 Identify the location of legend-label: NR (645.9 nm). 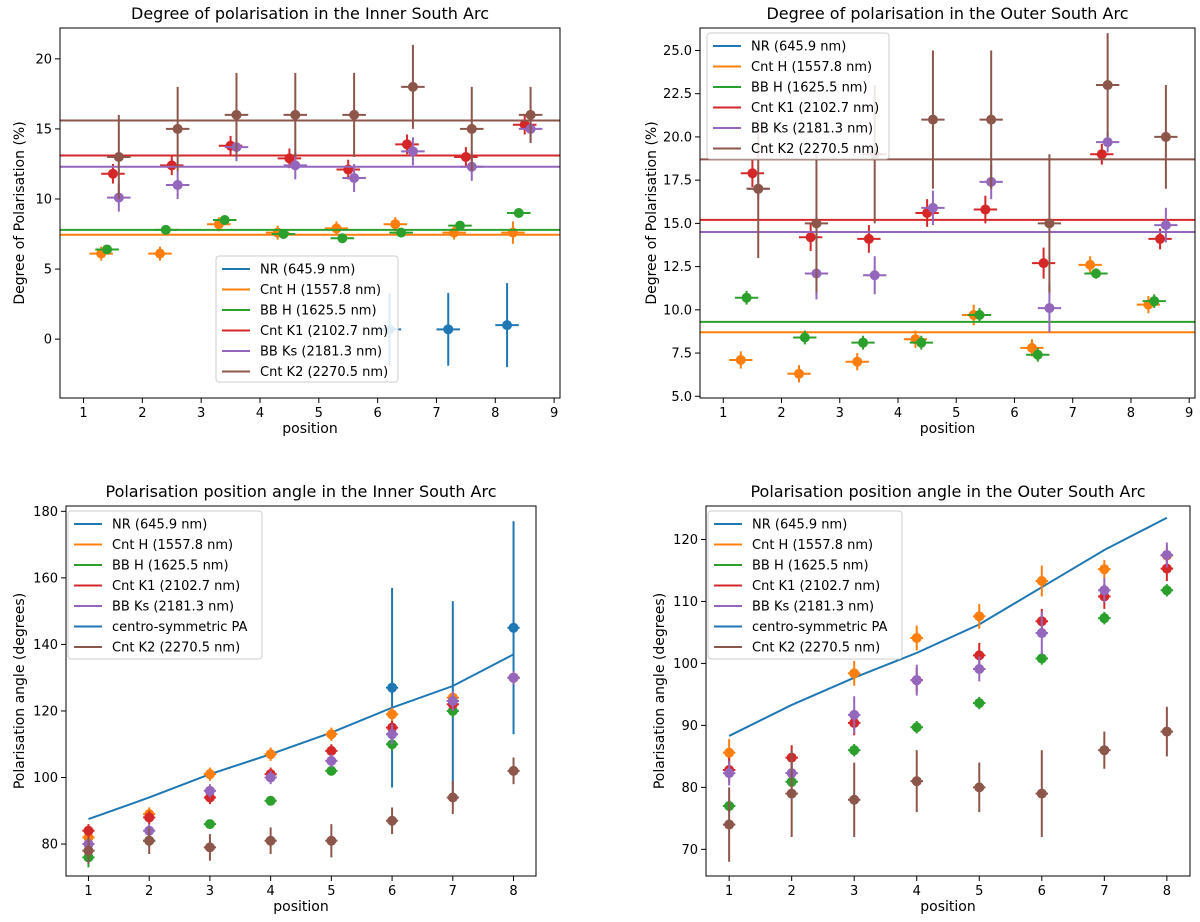
(798, 47).